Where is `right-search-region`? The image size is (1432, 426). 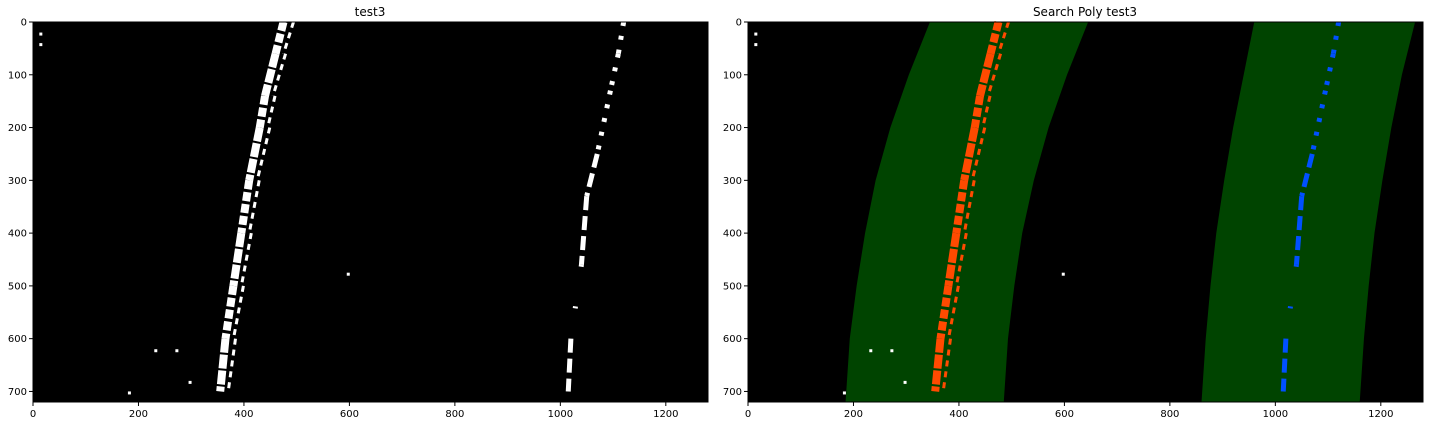 right-search-region is located at coordinates (1308, 212).